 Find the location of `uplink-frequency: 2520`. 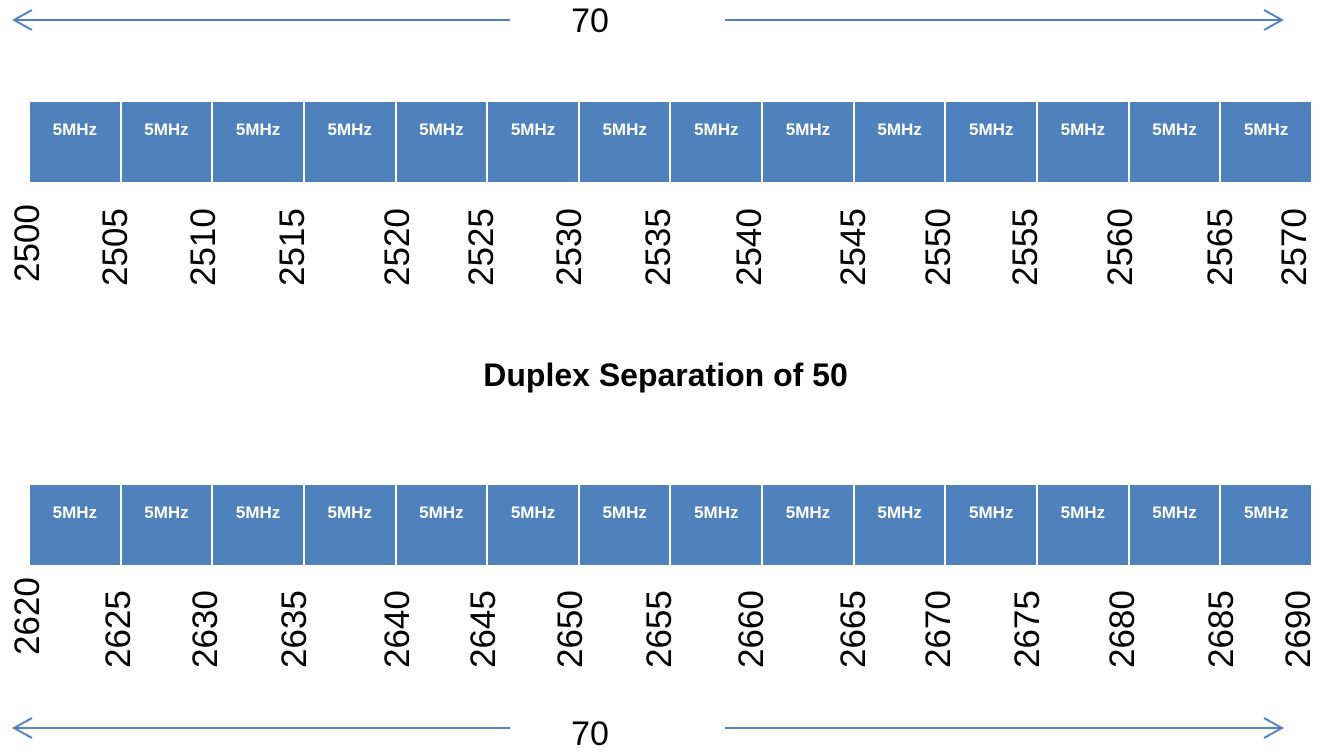

uplink-frequency: 2520 is located at coordinates (397, 247).